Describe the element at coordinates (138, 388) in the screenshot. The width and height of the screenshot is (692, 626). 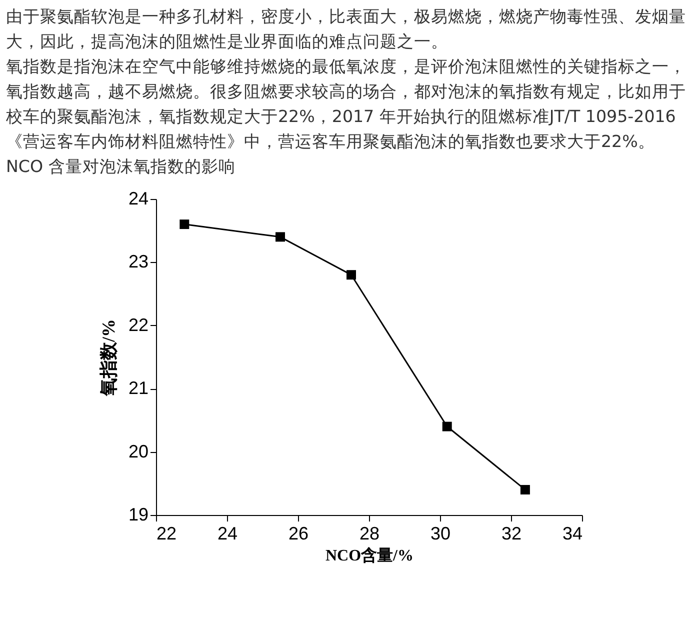
I see `y-tick-label: 21` at that location.